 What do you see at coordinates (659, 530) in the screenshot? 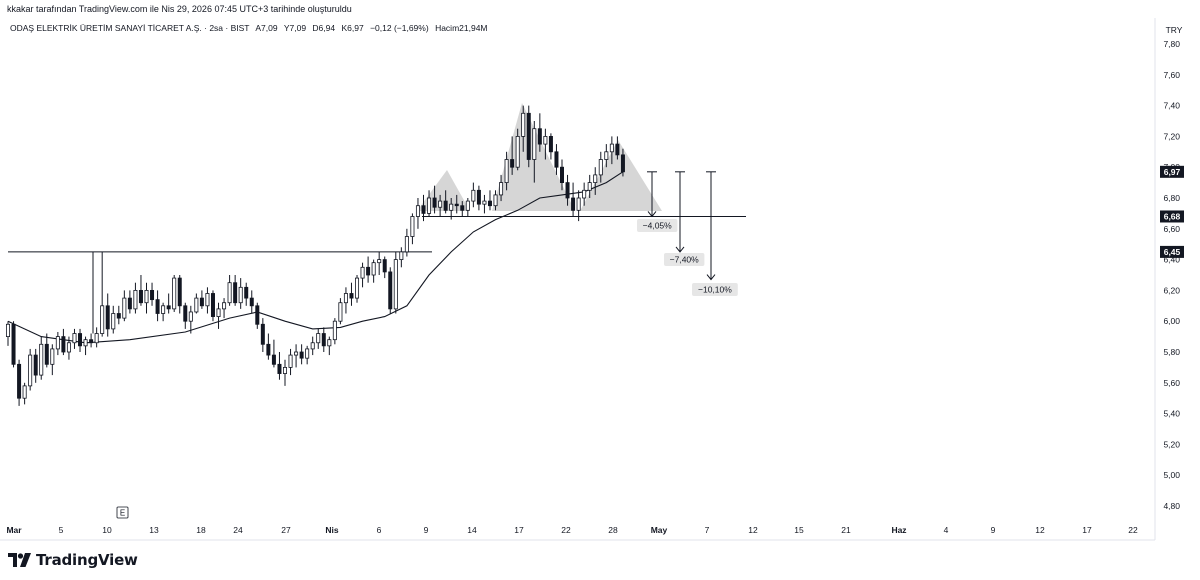
I see `x-tick-label: May` at bounding box center [659, 530].